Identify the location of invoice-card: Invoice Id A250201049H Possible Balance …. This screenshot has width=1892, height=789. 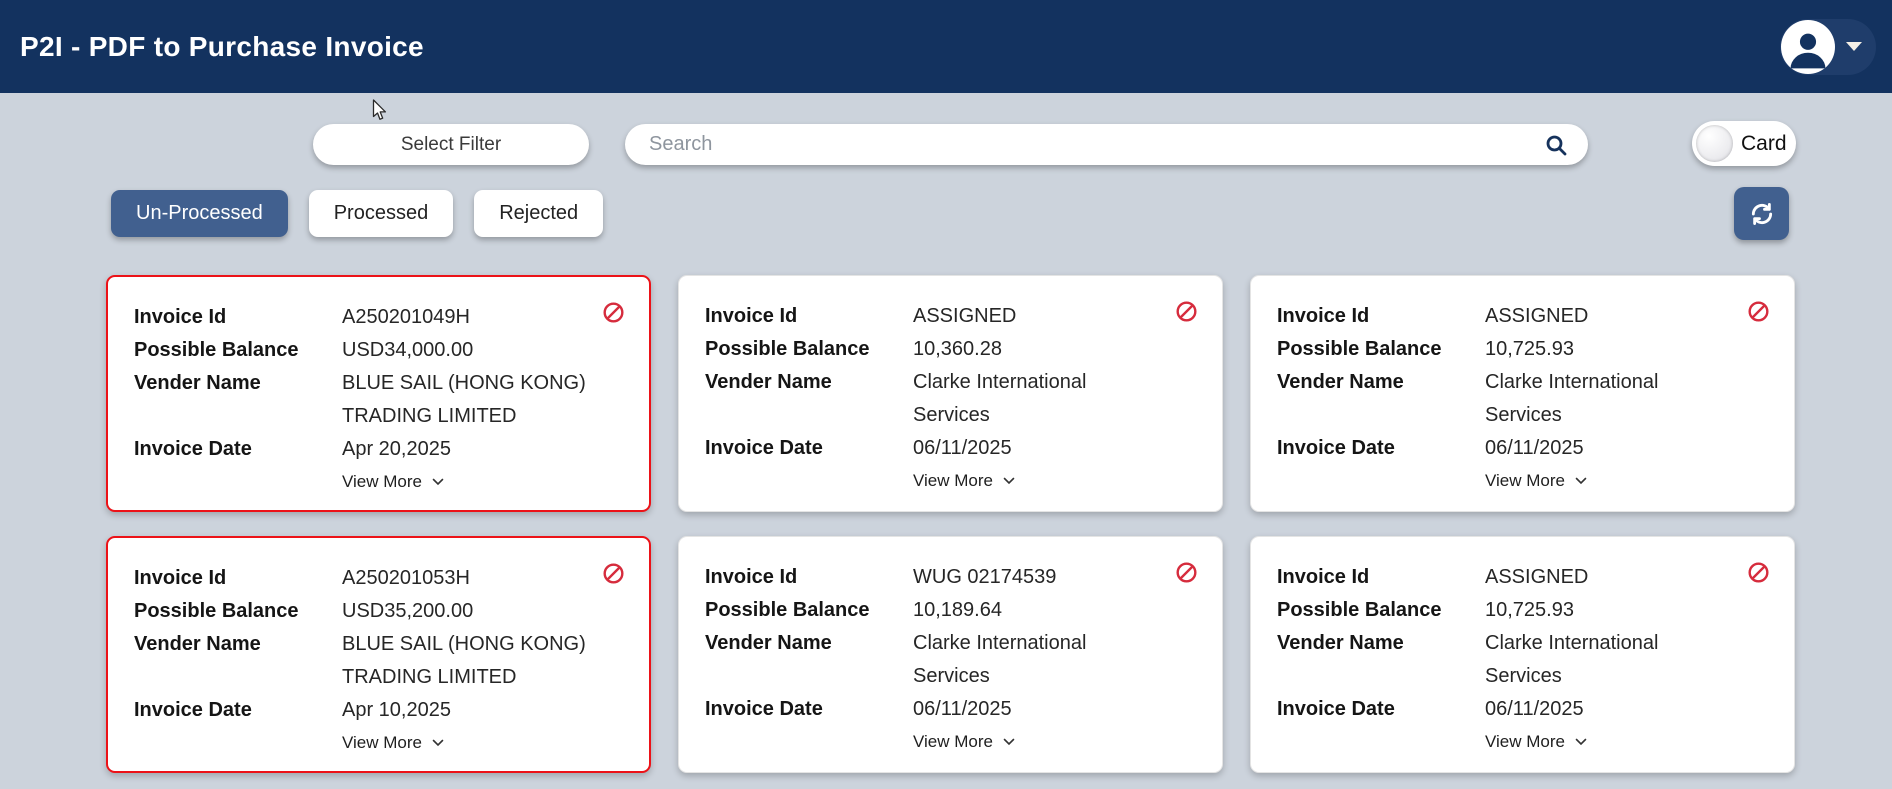
(378, 393).